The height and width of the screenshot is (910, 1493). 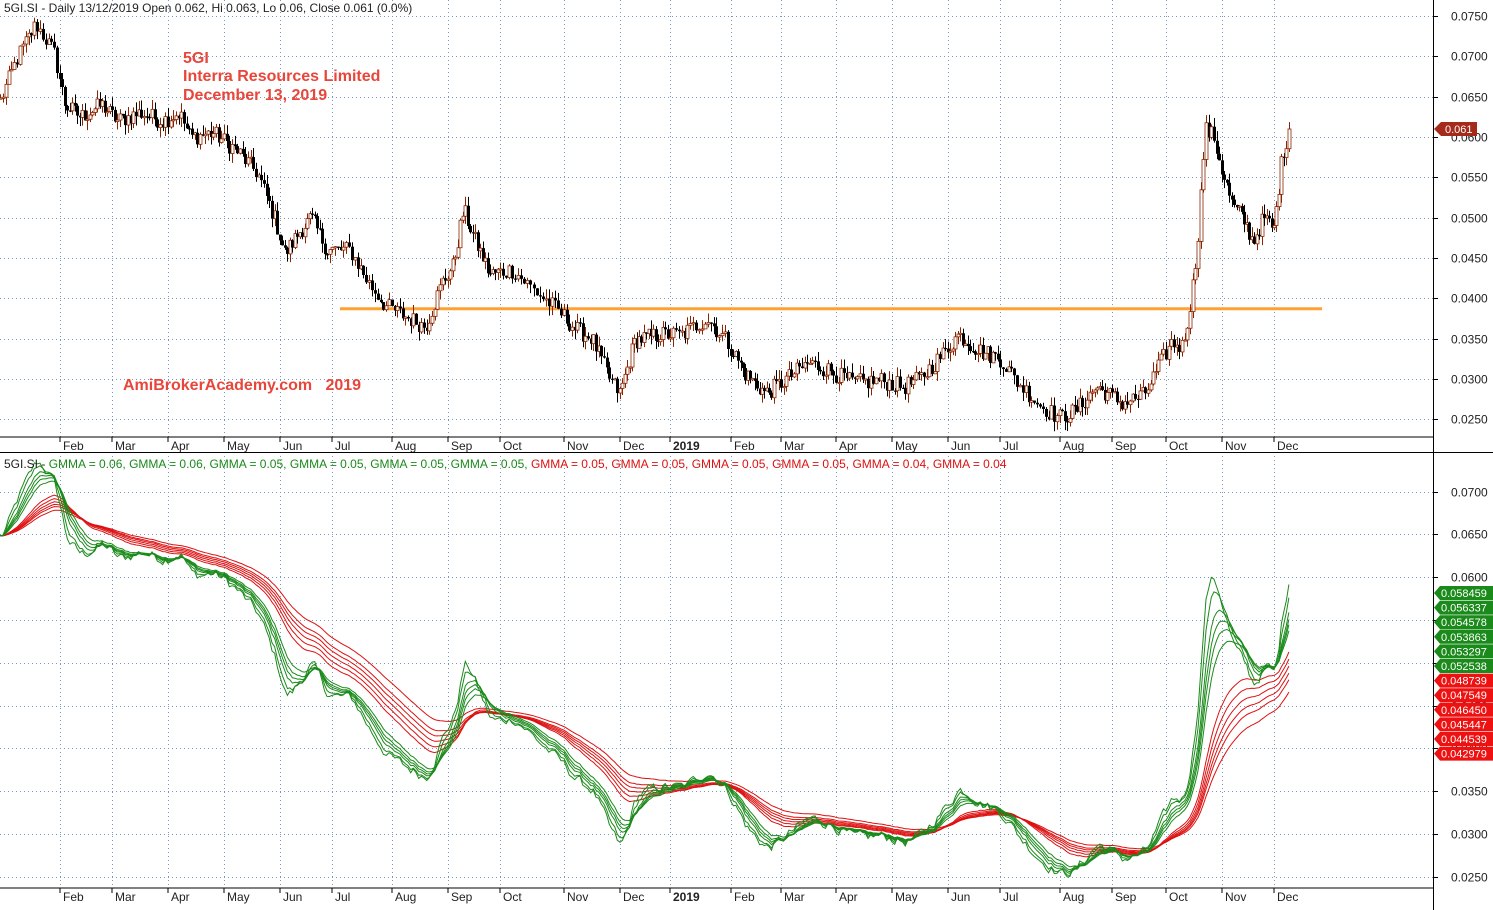 I want to click on long-term-value-badge: 0.047549, so click(x=1463, y=695).